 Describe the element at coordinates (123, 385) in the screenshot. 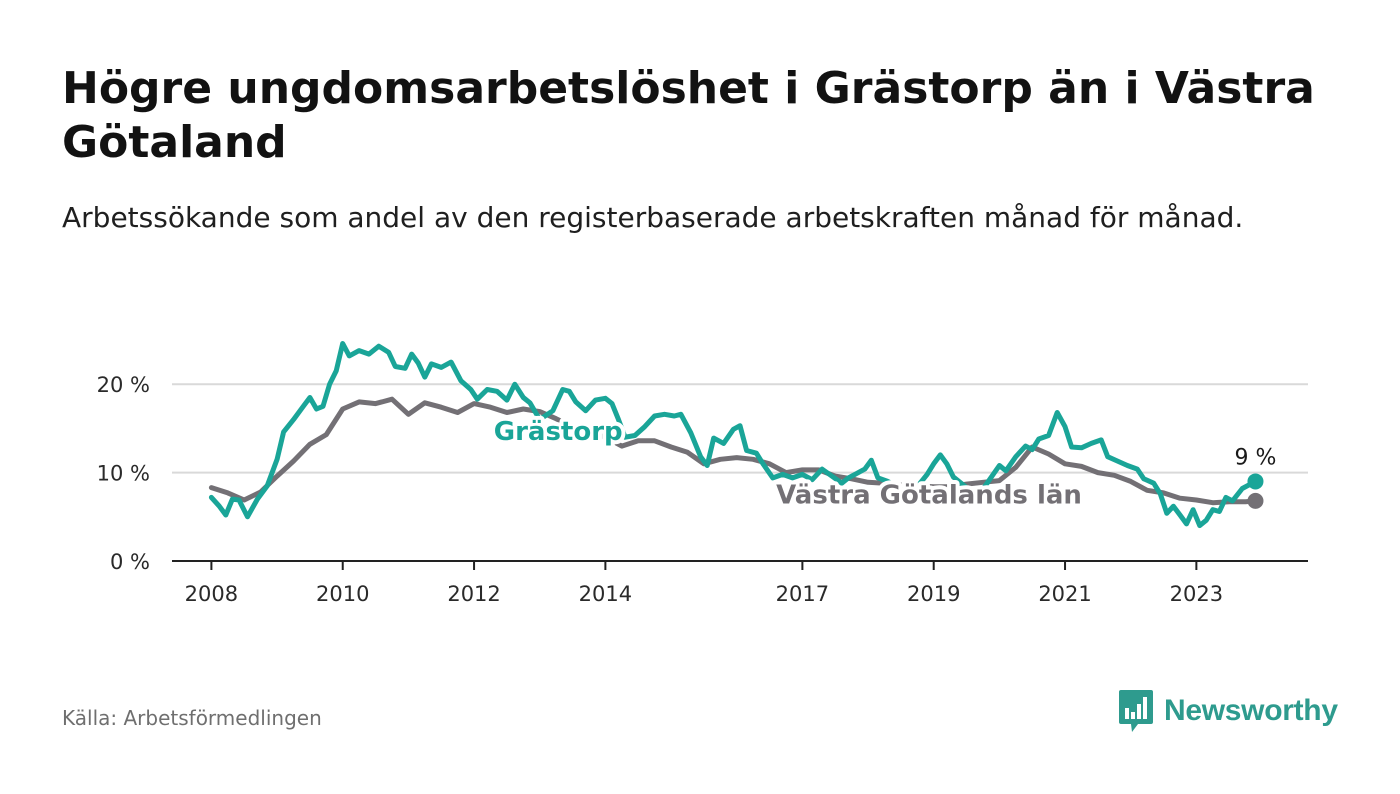

I see `y-tick-label: 20 %` at that location.